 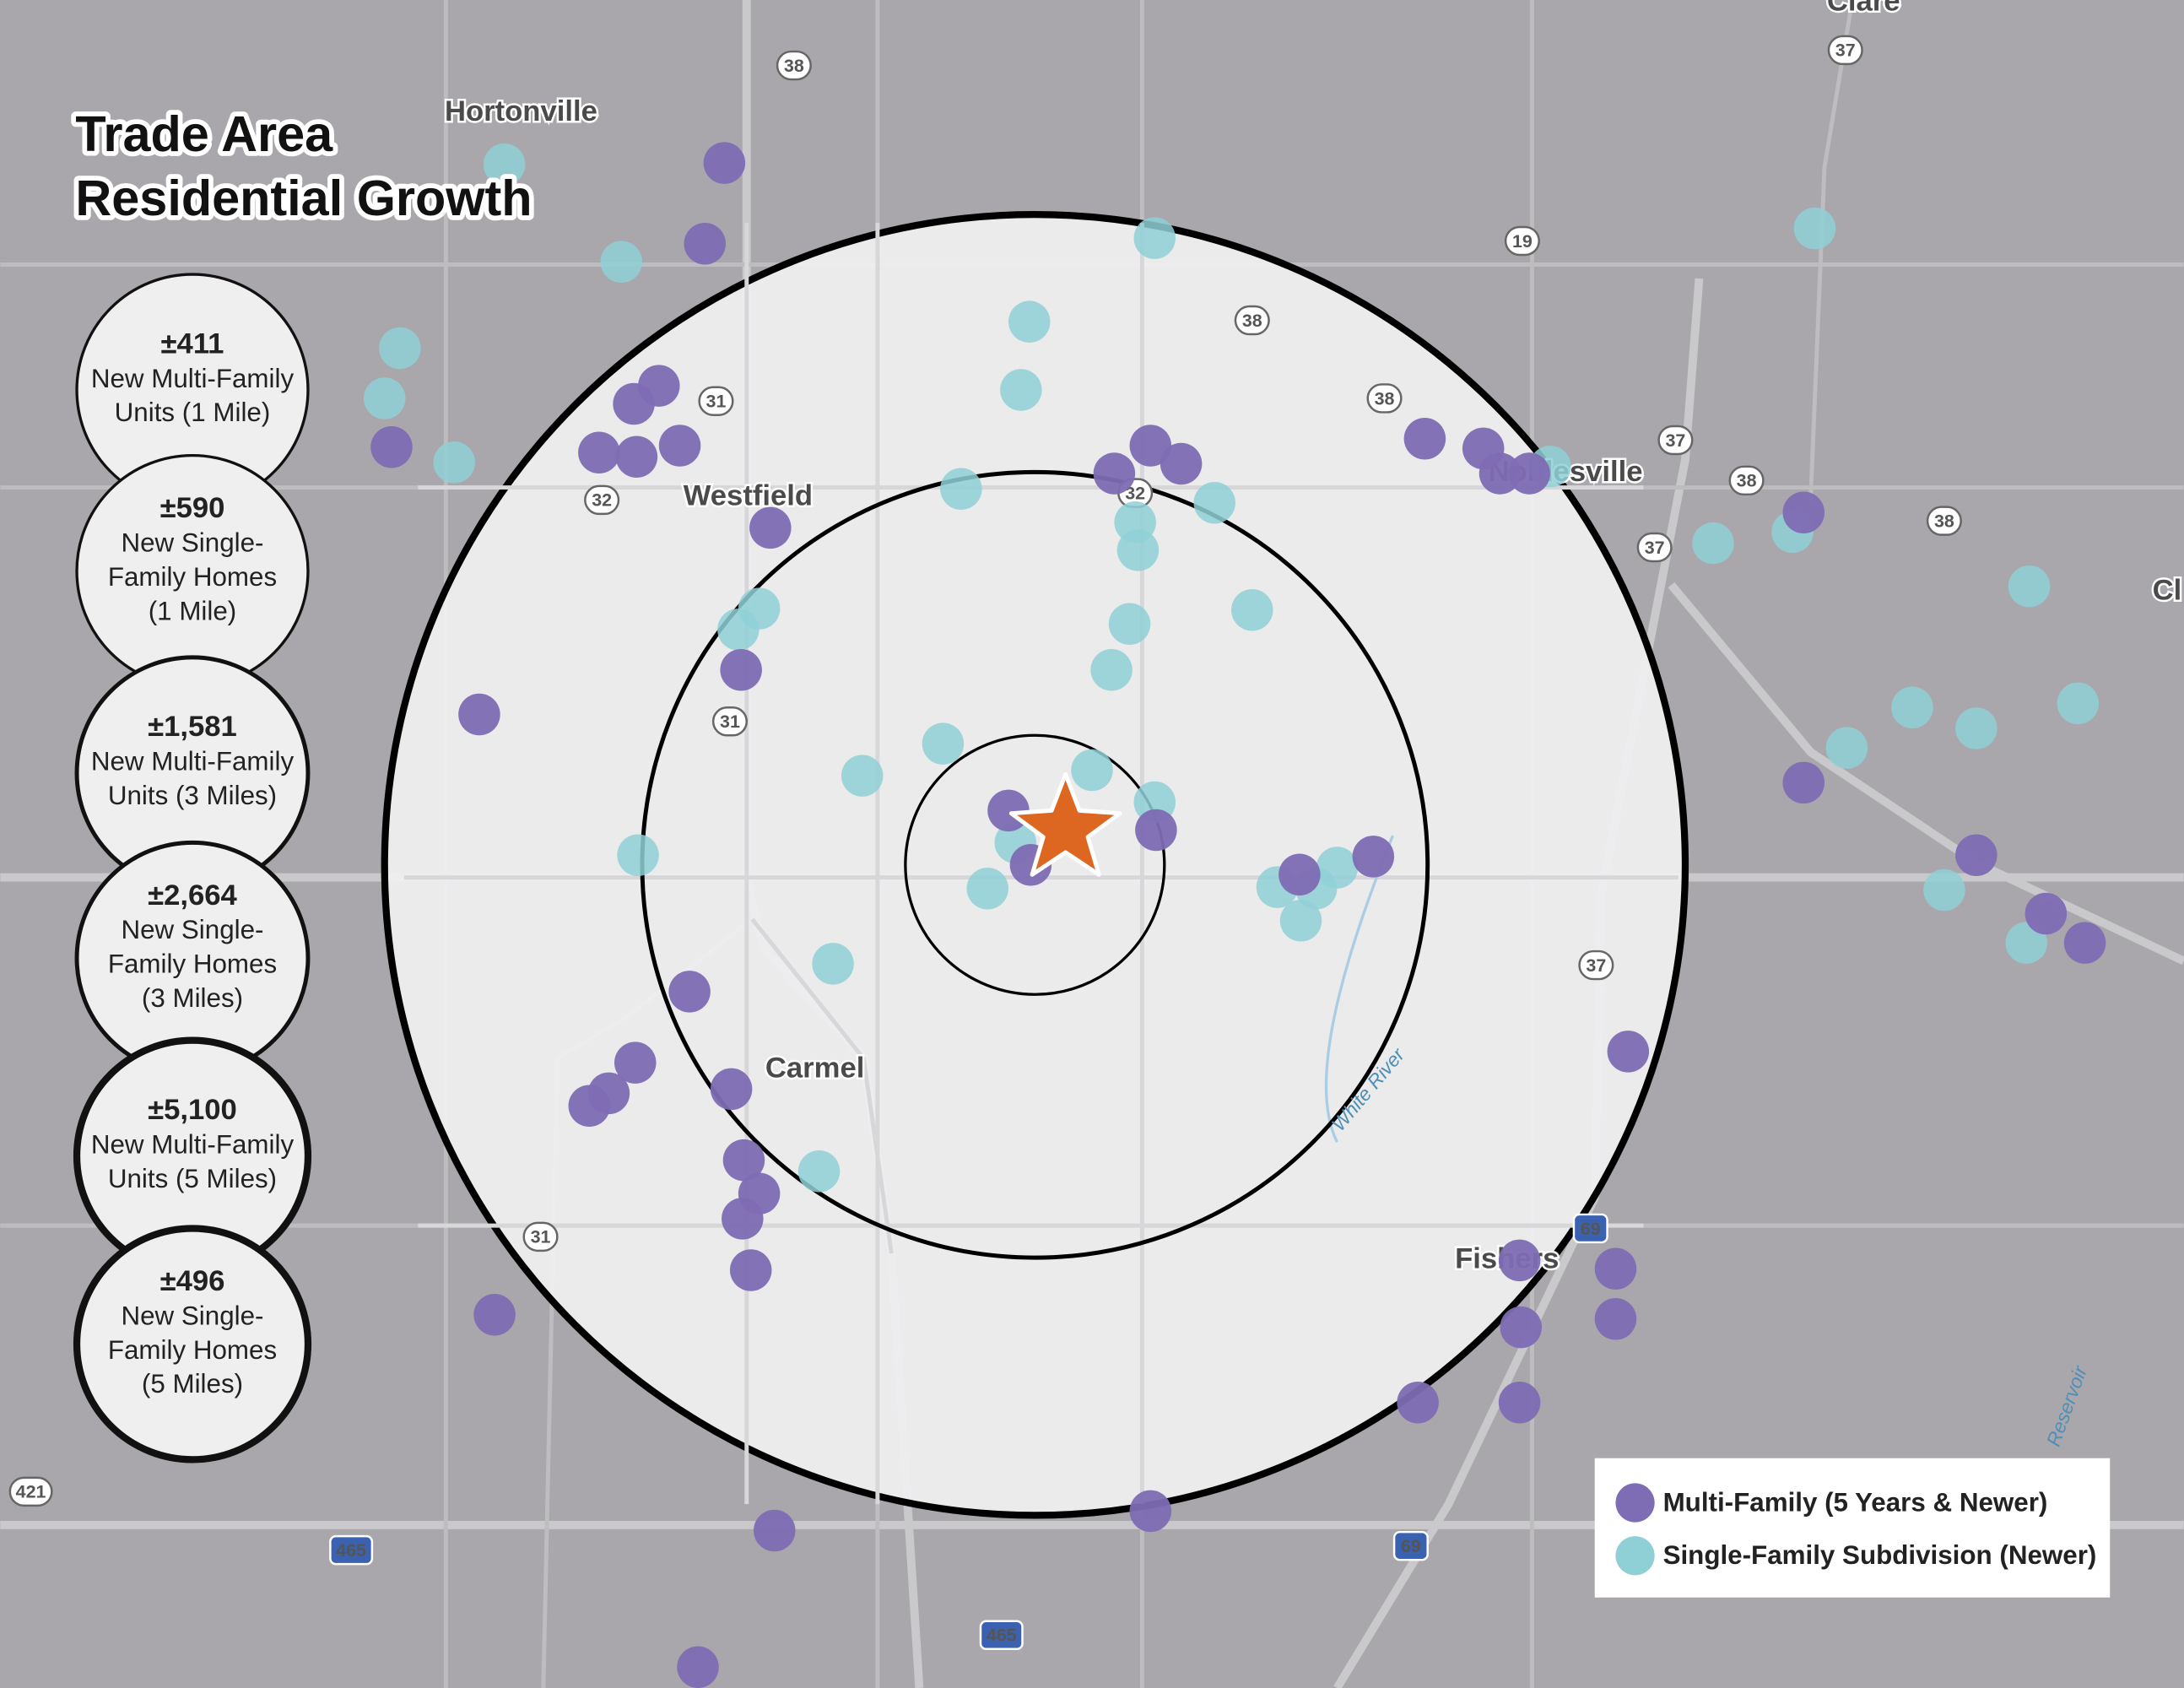 I want to click on title-line: Residential Growth, so click(x=303, y=198).